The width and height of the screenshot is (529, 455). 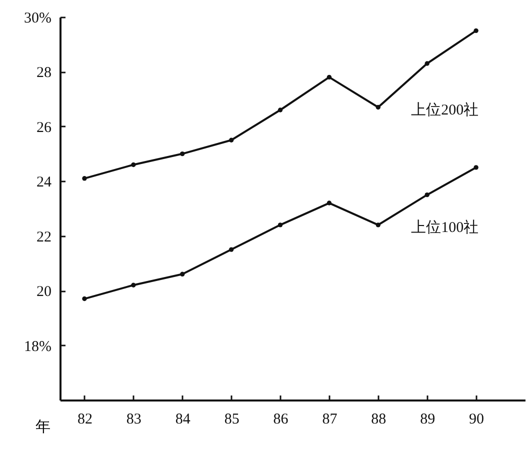 I want to click on y-tick-label: 28, so click(x=44, y=73).